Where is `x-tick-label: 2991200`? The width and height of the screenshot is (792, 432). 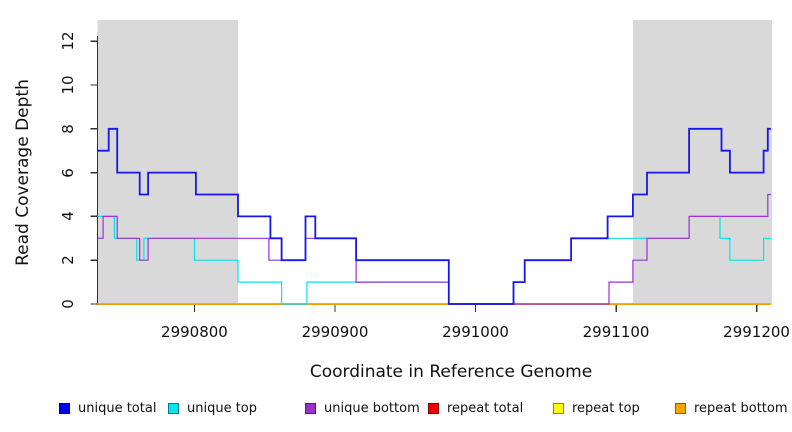 x-tick-label: 2991200 is located at coordinates (756, 332).